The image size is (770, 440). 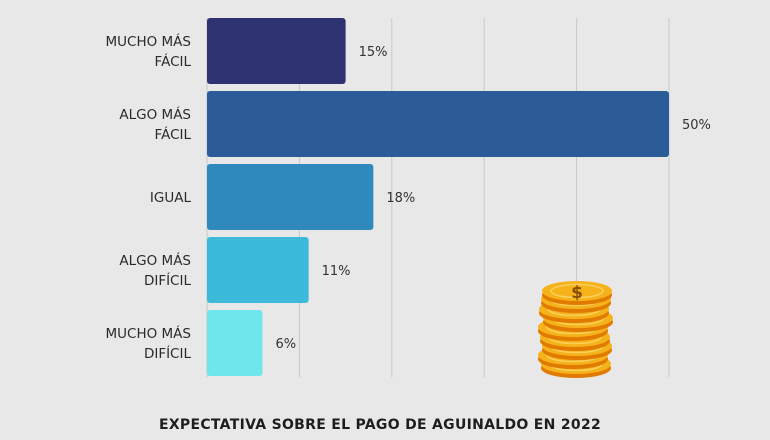 What do you see at coordinates (155, 124) in the screenshot?
I see `category-label: ALGO MÁS FÁCIL` at bounding box center [155, 124].